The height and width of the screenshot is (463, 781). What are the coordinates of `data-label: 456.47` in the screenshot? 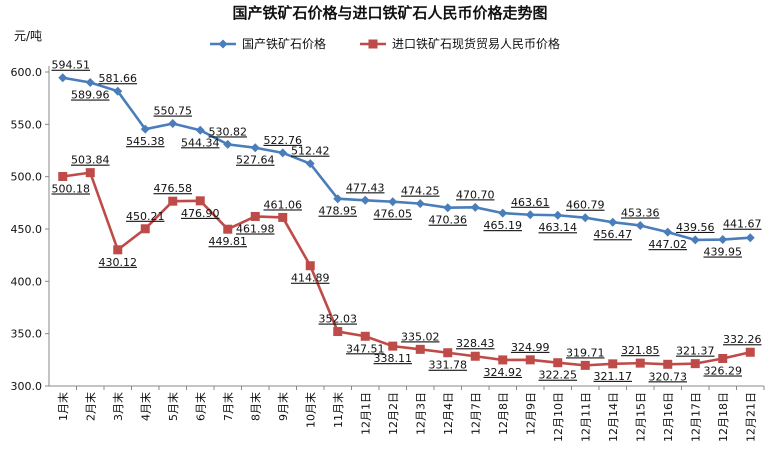 It's located at (613, 234).